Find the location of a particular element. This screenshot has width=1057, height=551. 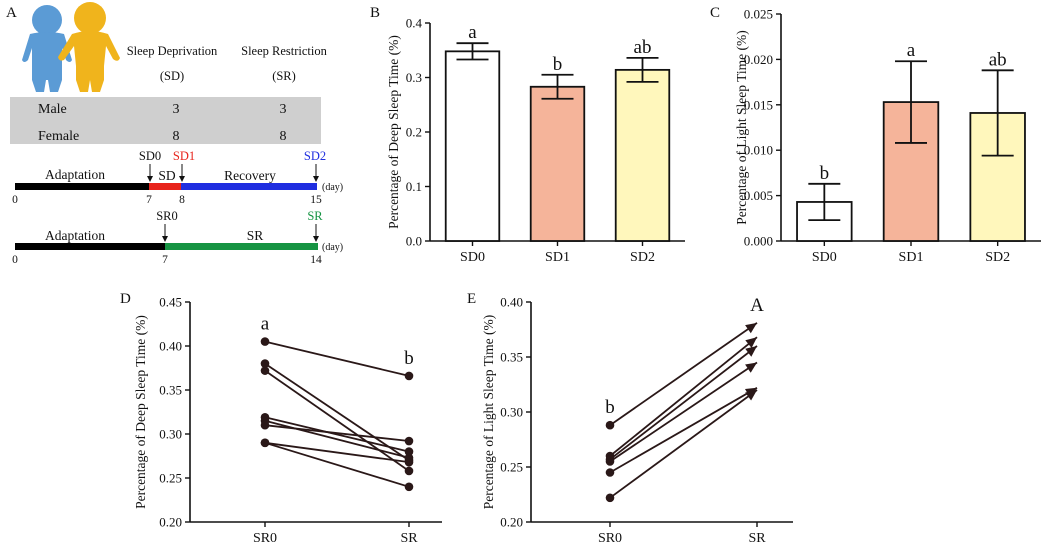

sr-adaptation-label: Adaptation is located at coordinates (75, 235).